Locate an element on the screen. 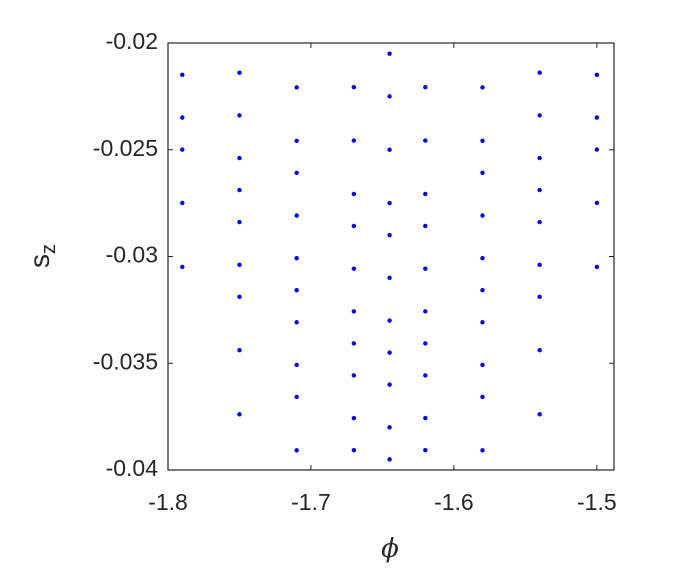  x-tick-label: -1.8 is located at coordinates (168, 502).